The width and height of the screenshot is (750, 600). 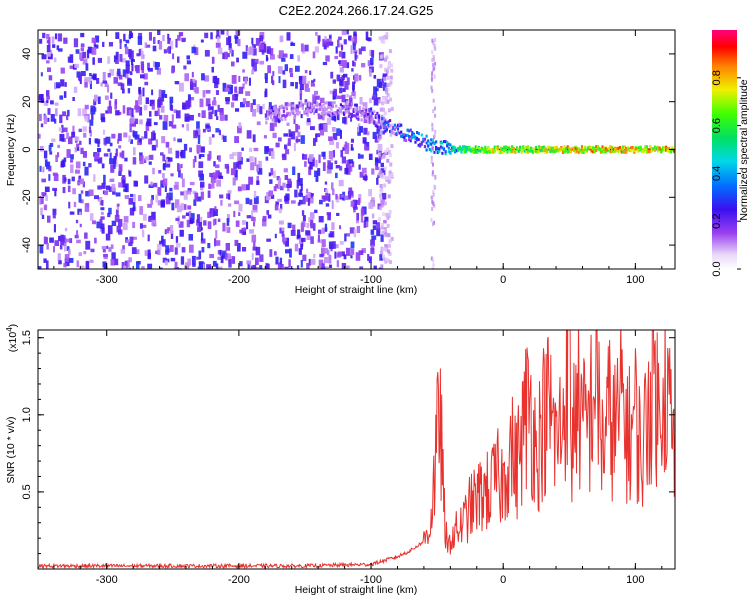 What do you see at coordinates (11, 150) in the screenshot?
I see `top-y-axis-title: Frequency (Hz)` at bounding box center [11, 150].